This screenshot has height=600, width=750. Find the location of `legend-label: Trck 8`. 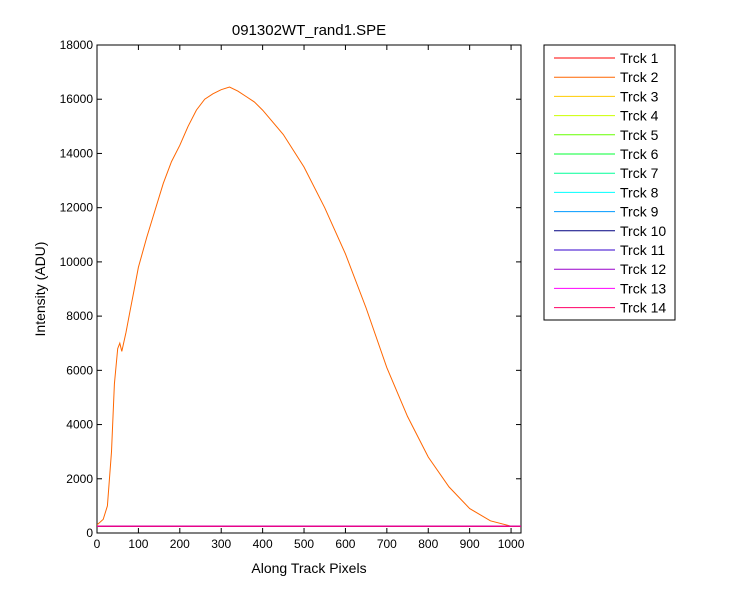

legend-label: Trck 8 is located at coordinates (639, 192).